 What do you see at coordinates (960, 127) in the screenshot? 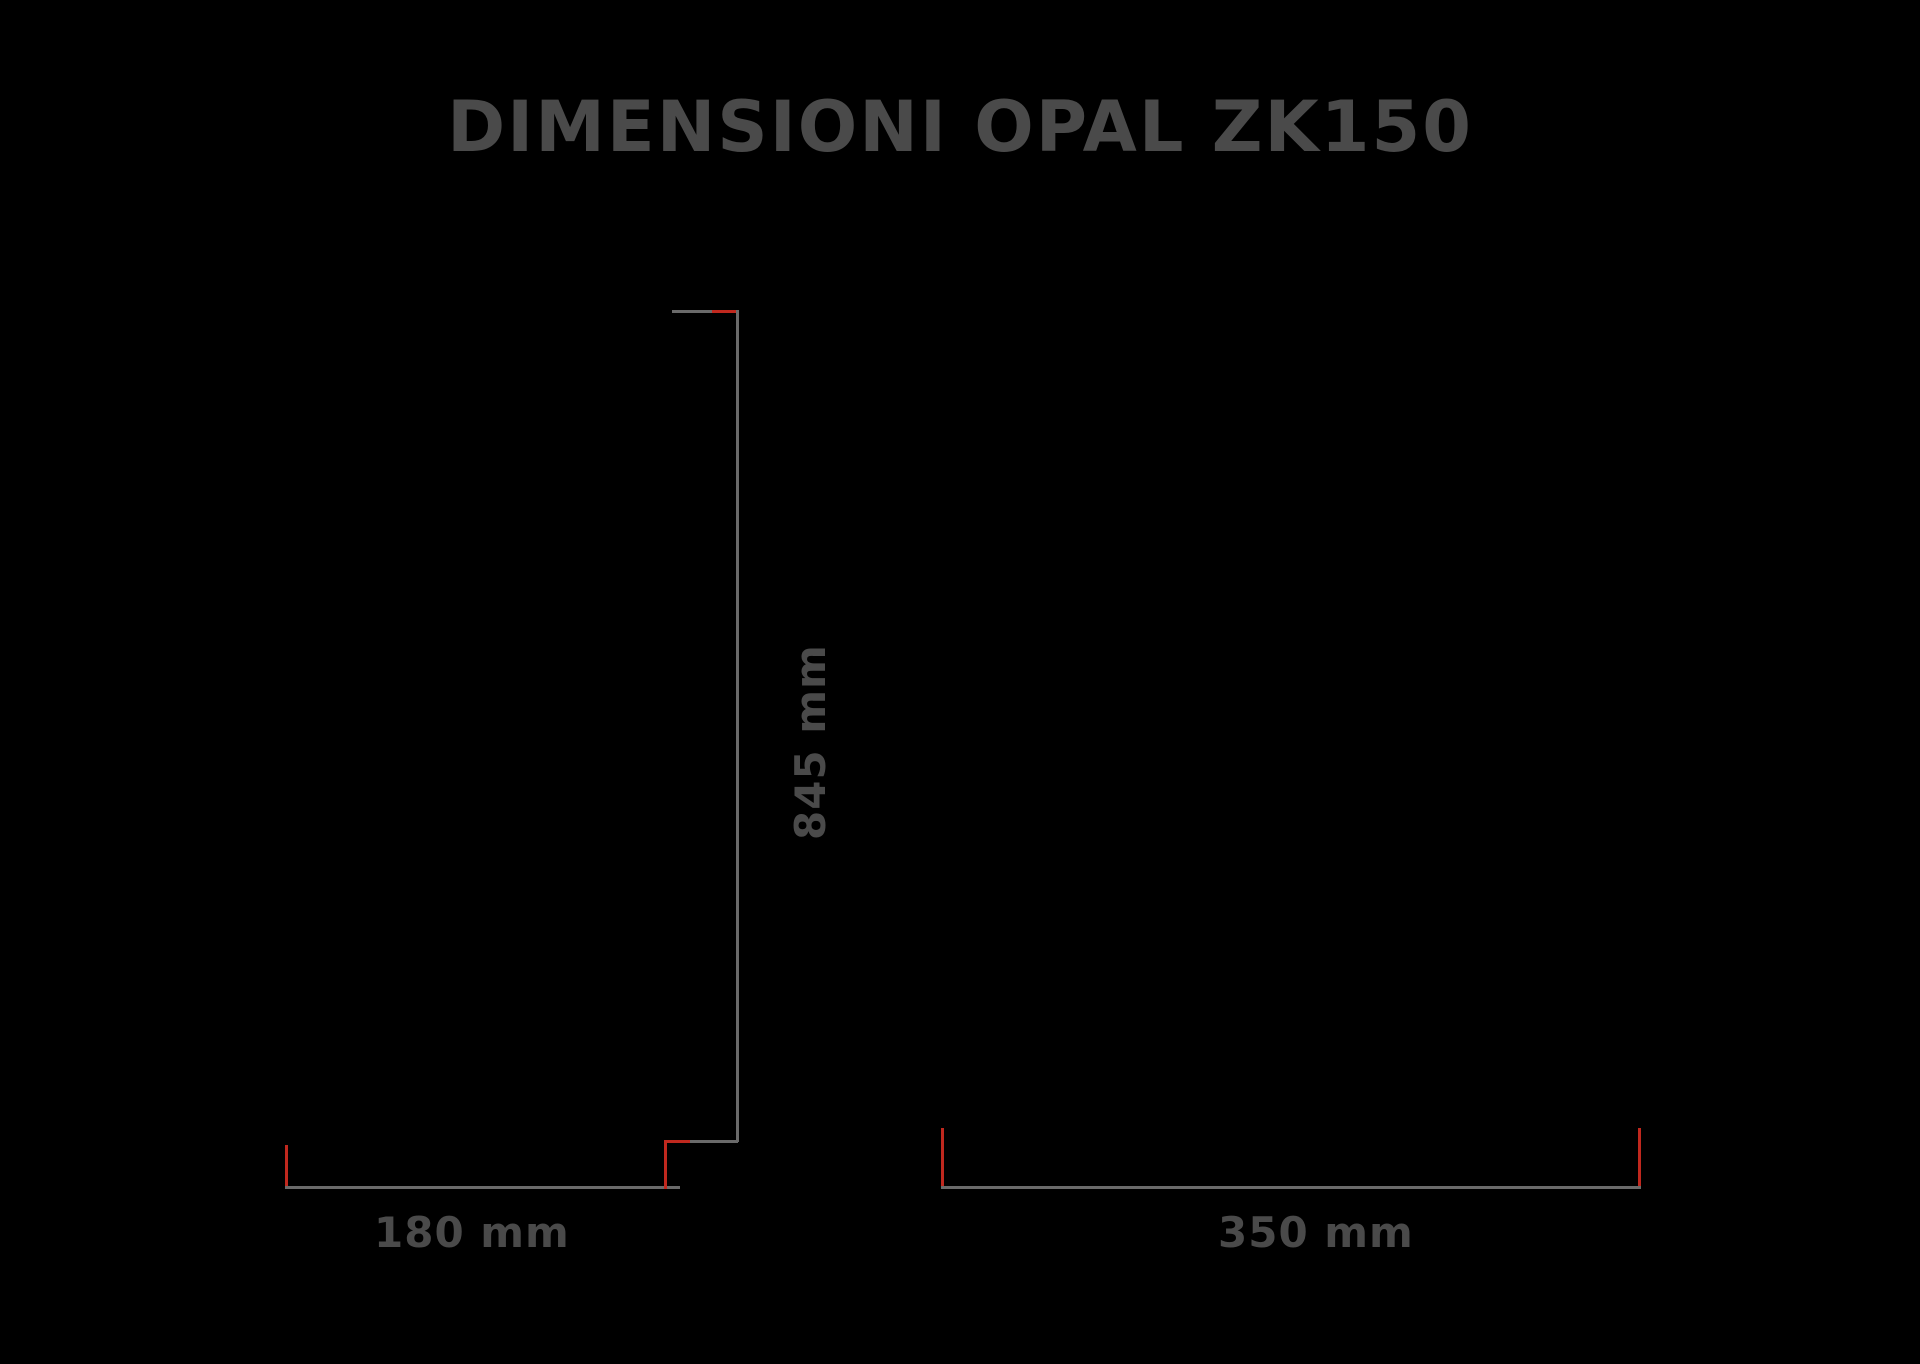
I see `page-title: DIMENSIONI OPAL ZK150` at bounding box center [960, 127].